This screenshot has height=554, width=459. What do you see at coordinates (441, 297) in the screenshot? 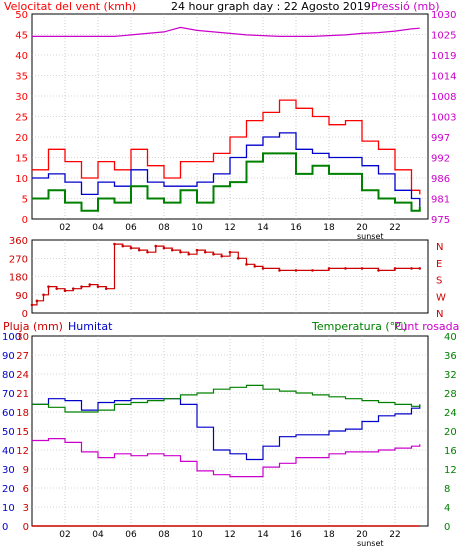
I see `compass-label: W` at bounding box center [441, 297].